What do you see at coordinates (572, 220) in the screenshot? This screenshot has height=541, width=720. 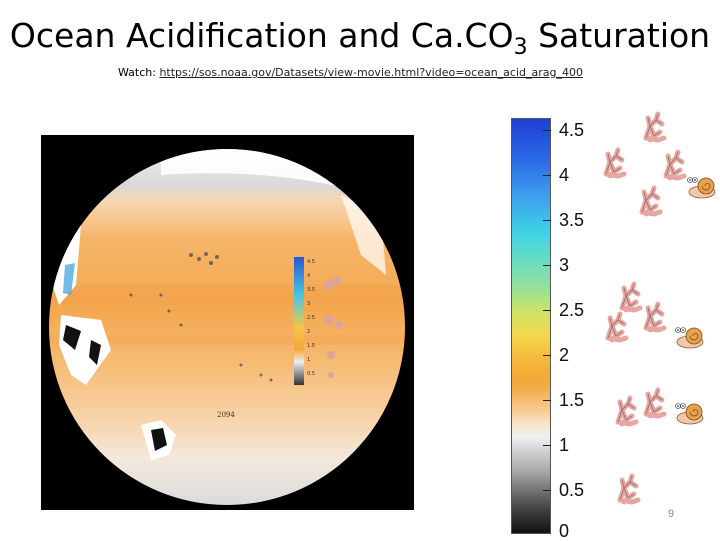 I see `colorbar-tick-label: 3.5` at bounding box center [572, 220].